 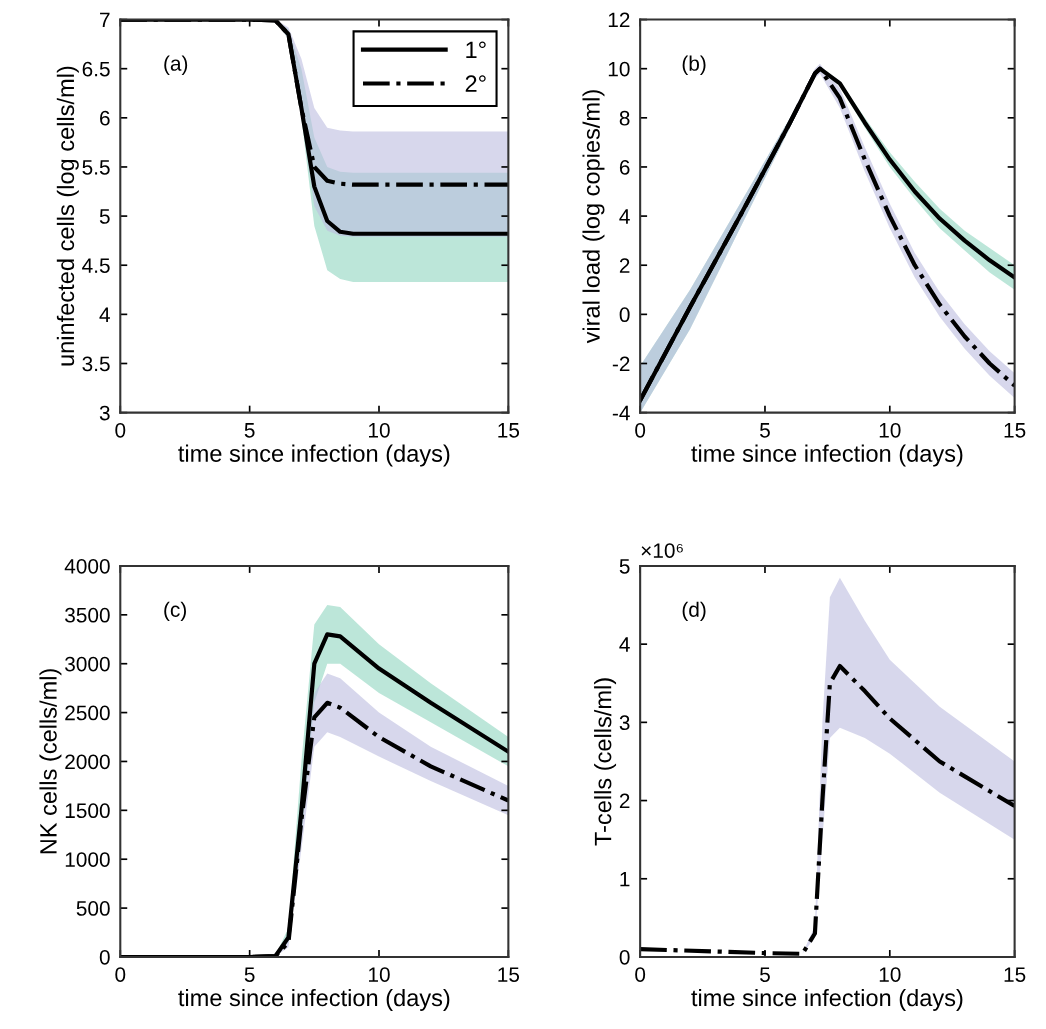 What do you see at coordinates (96, 167) in the screenshot?
I see `y-tick-label: 5.5` at bounding box center [96, 167].